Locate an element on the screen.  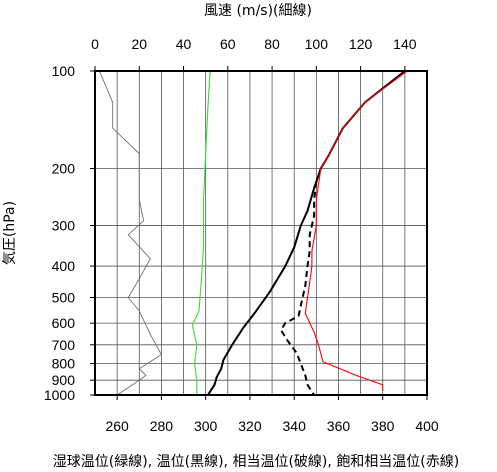
top-tick-label: 20 is located at coordinates (139, 44).